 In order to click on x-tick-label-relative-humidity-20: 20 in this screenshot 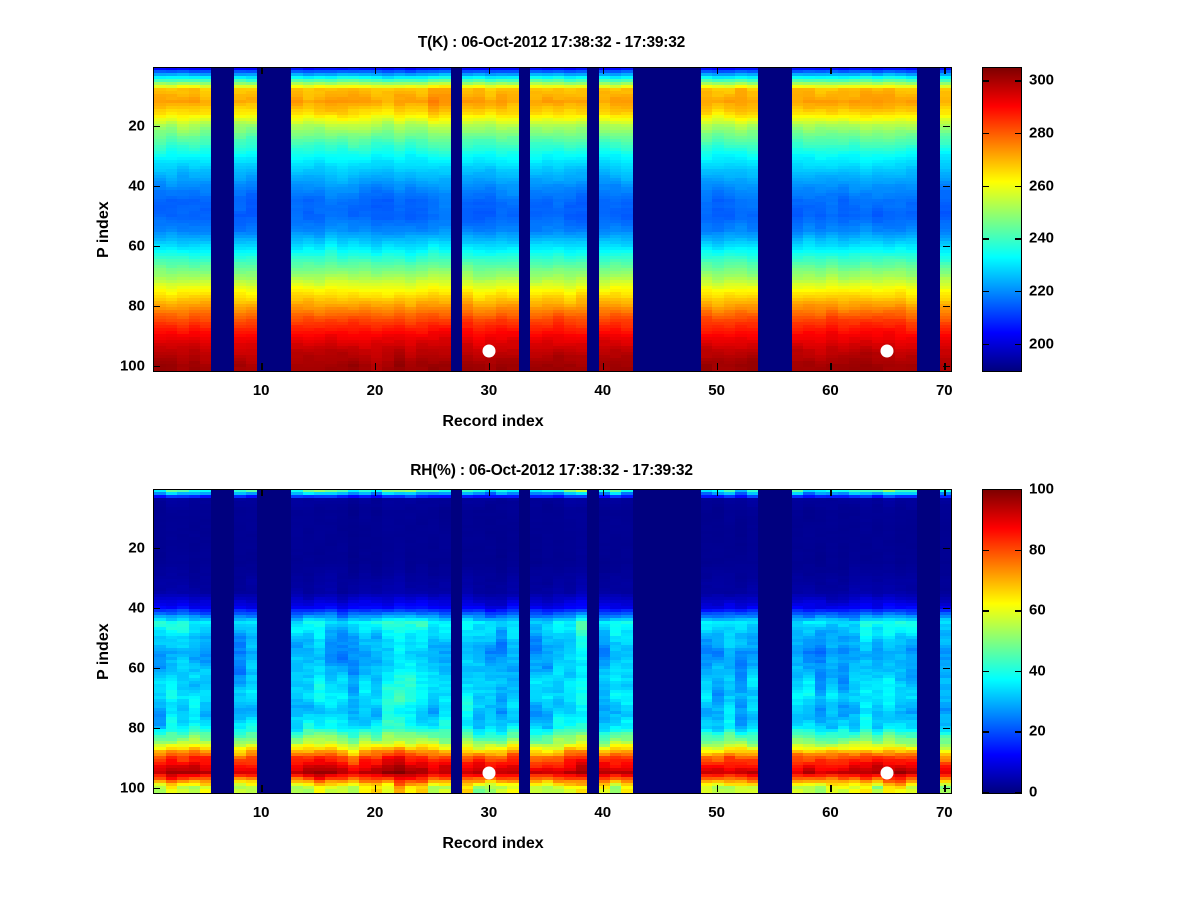, I will do `click(375, 812)`.